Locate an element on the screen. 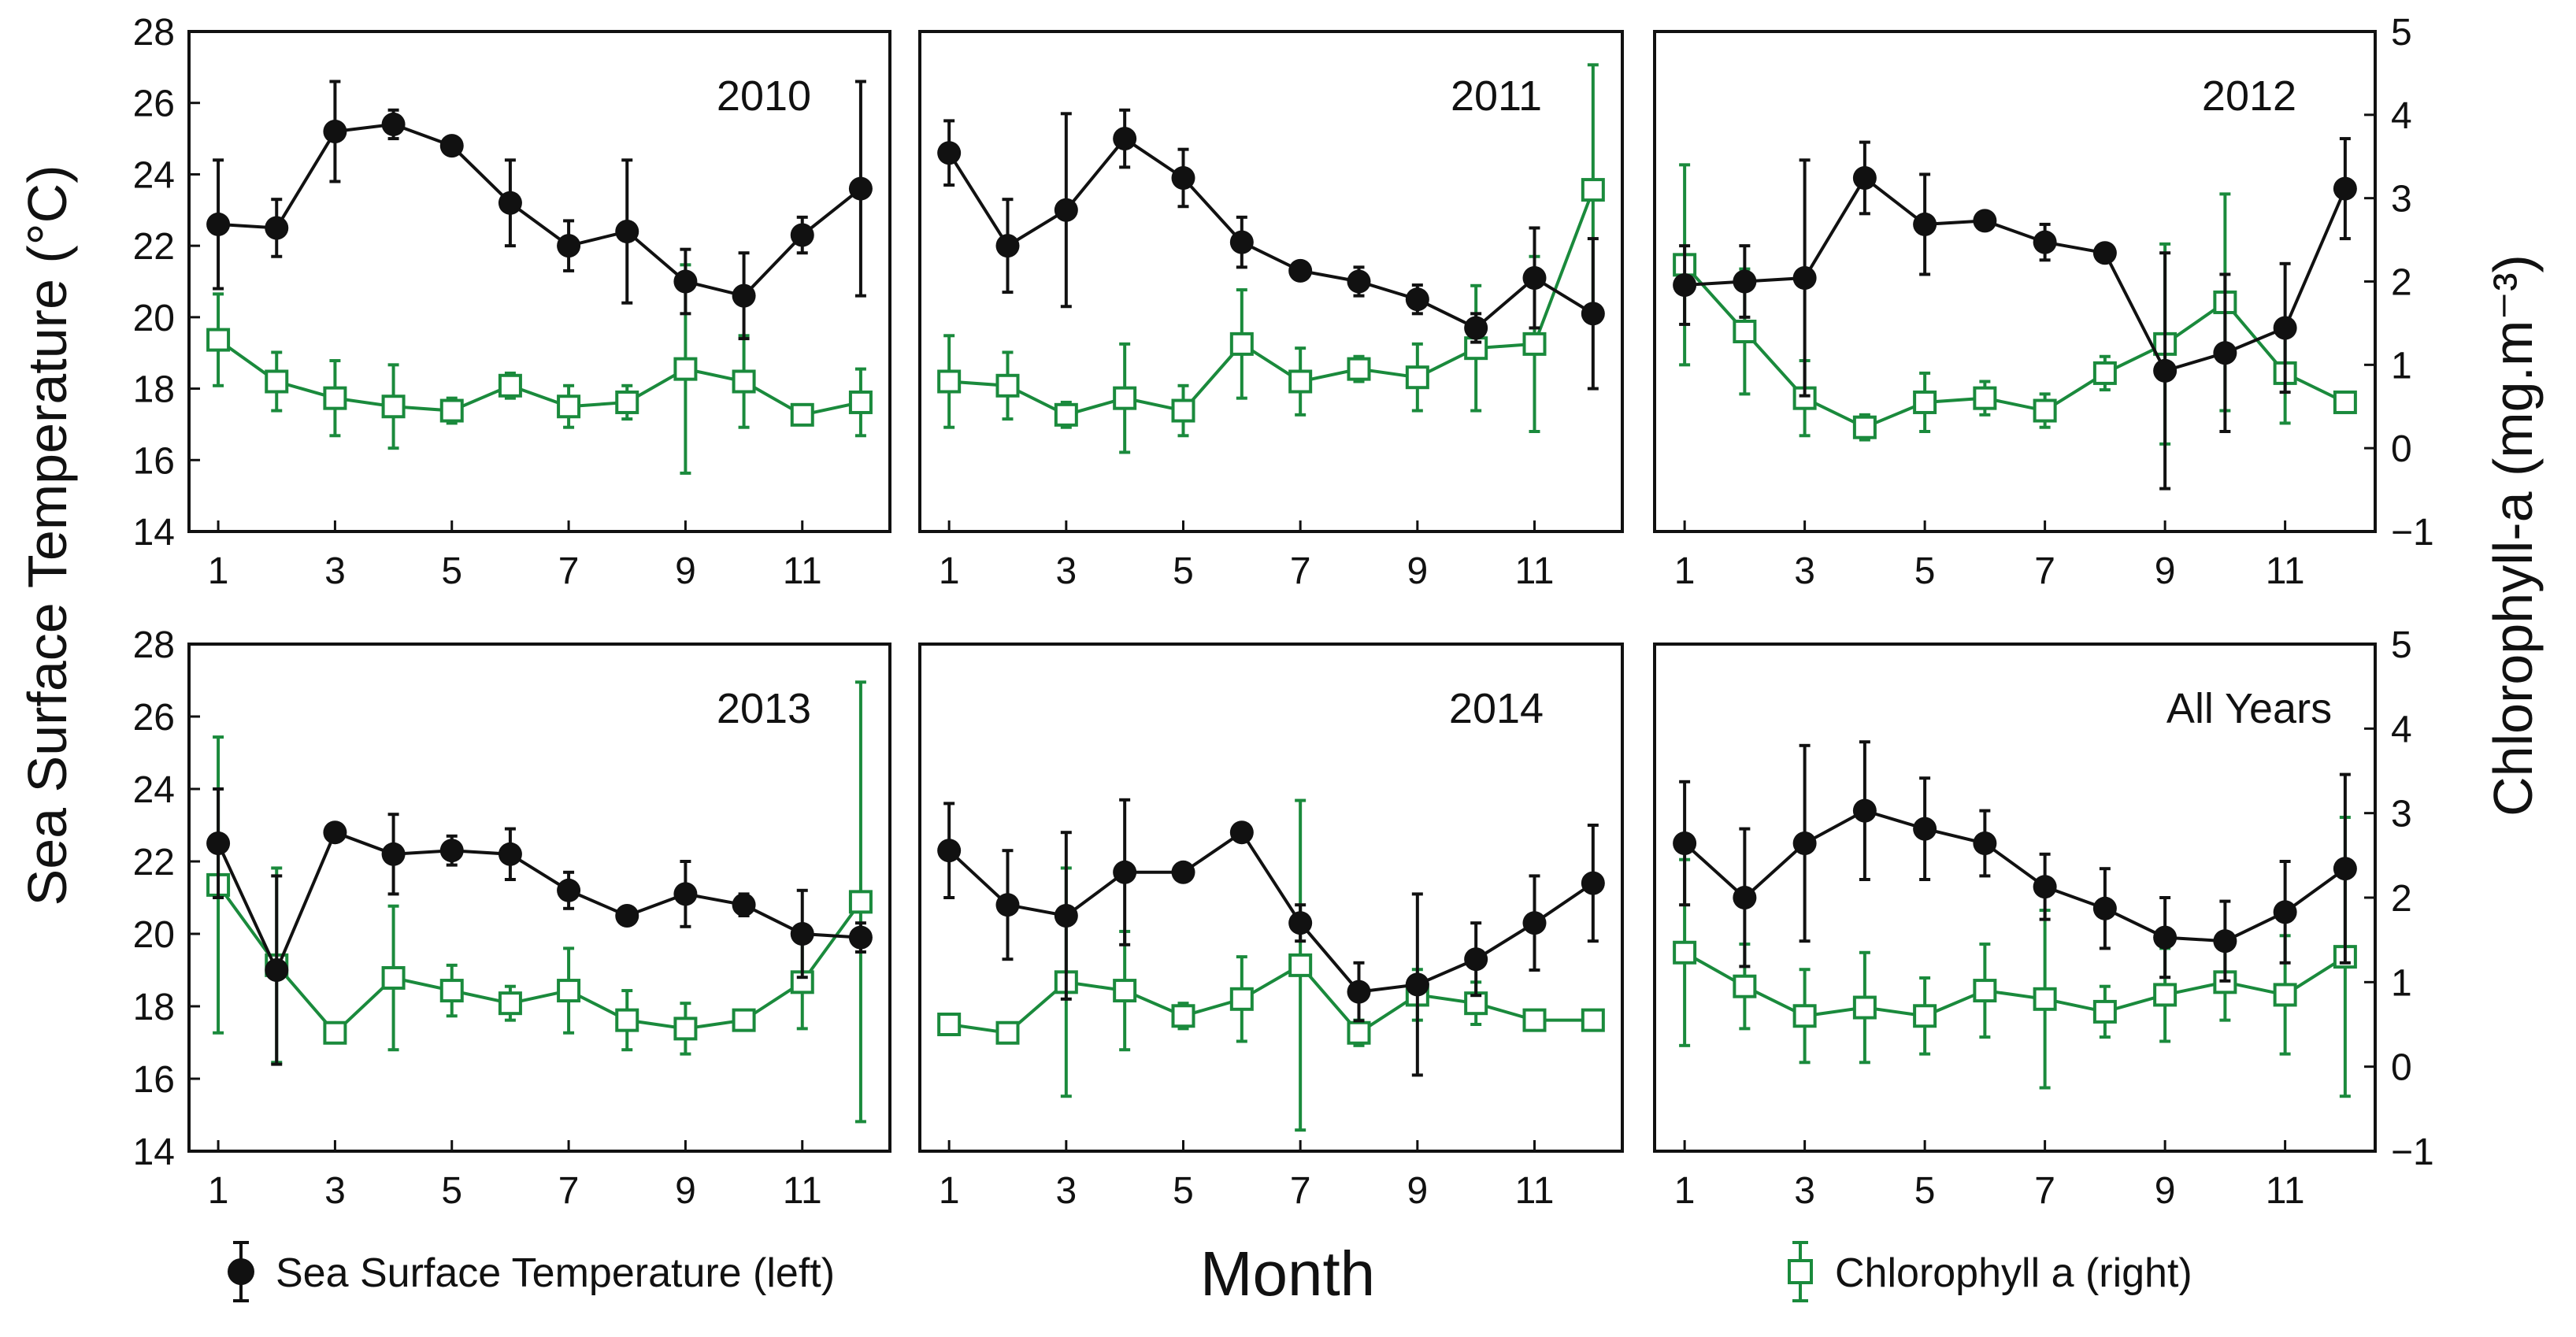 The image size is (2576, 1337). y-tick-label-left: 22 is located at coordinates (154, 247).